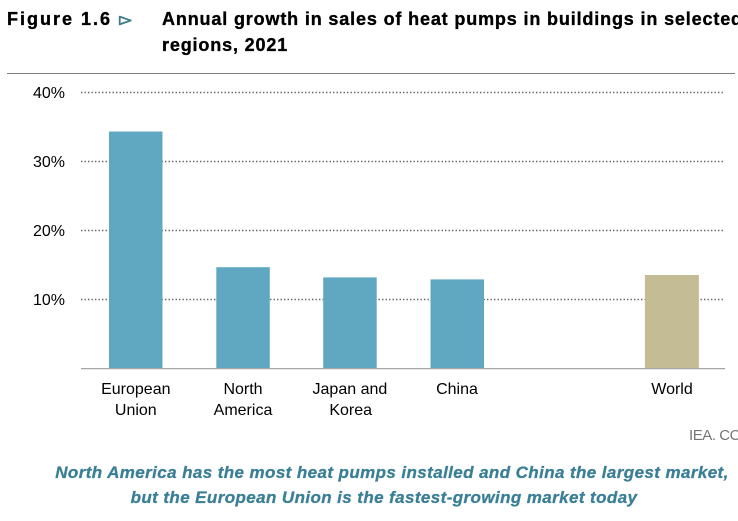 Image resolution: width=738 pixels, height=521 pixels. Describe the element at coordinates (457, 389) in the screenshot. I see `svg-text: China` at that location.